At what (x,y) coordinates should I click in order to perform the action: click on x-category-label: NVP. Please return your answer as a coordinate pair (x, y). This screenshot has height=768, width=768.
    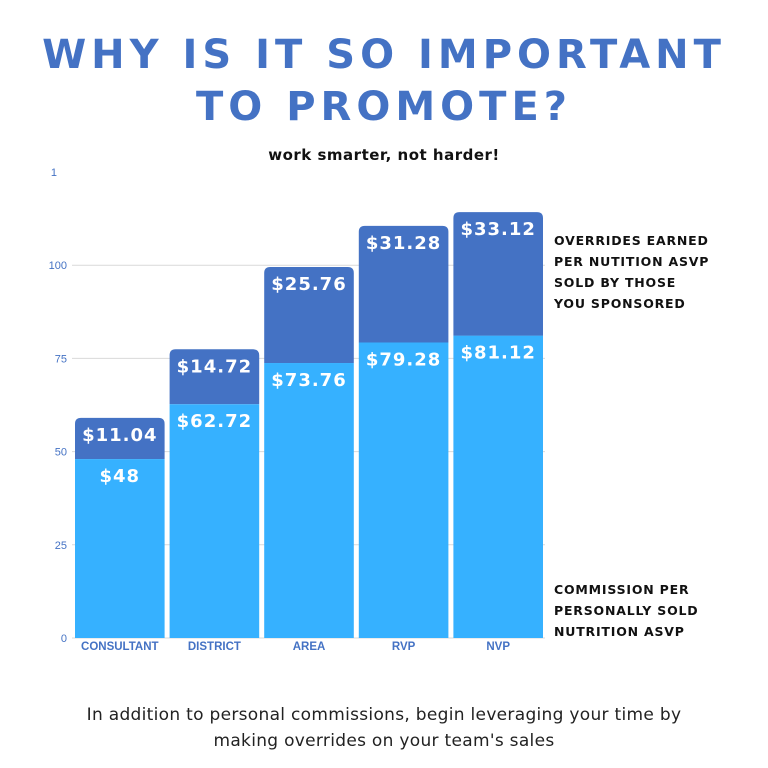
    Looking at the image, I should click on (498, 647).